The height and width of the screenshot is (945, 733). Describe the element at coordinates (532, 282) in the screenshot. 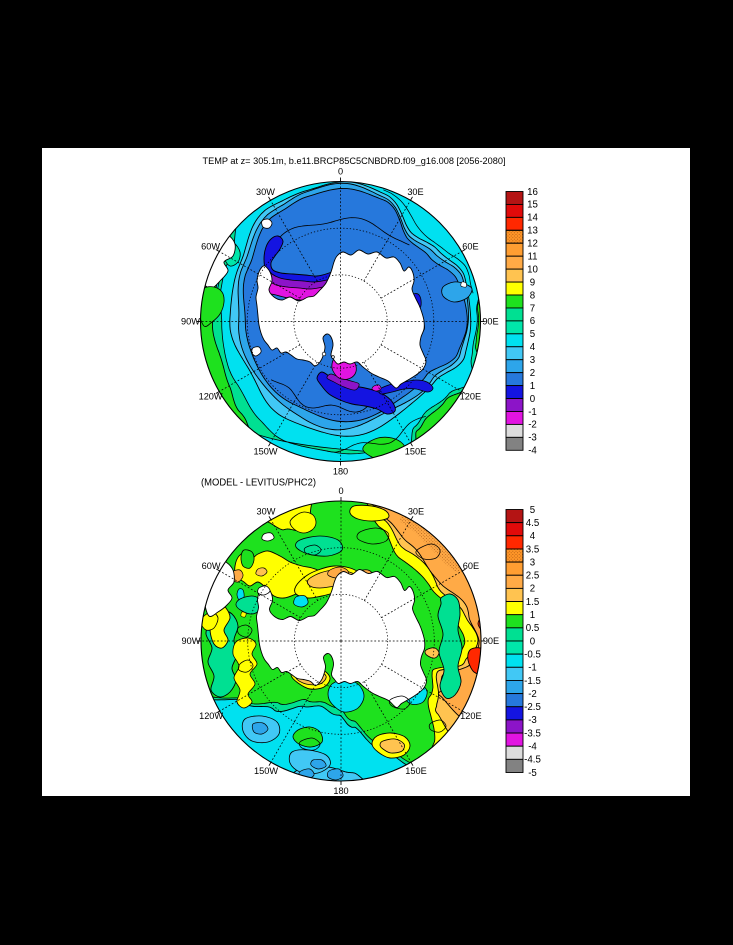

I see `svg-text: 9` at that location.